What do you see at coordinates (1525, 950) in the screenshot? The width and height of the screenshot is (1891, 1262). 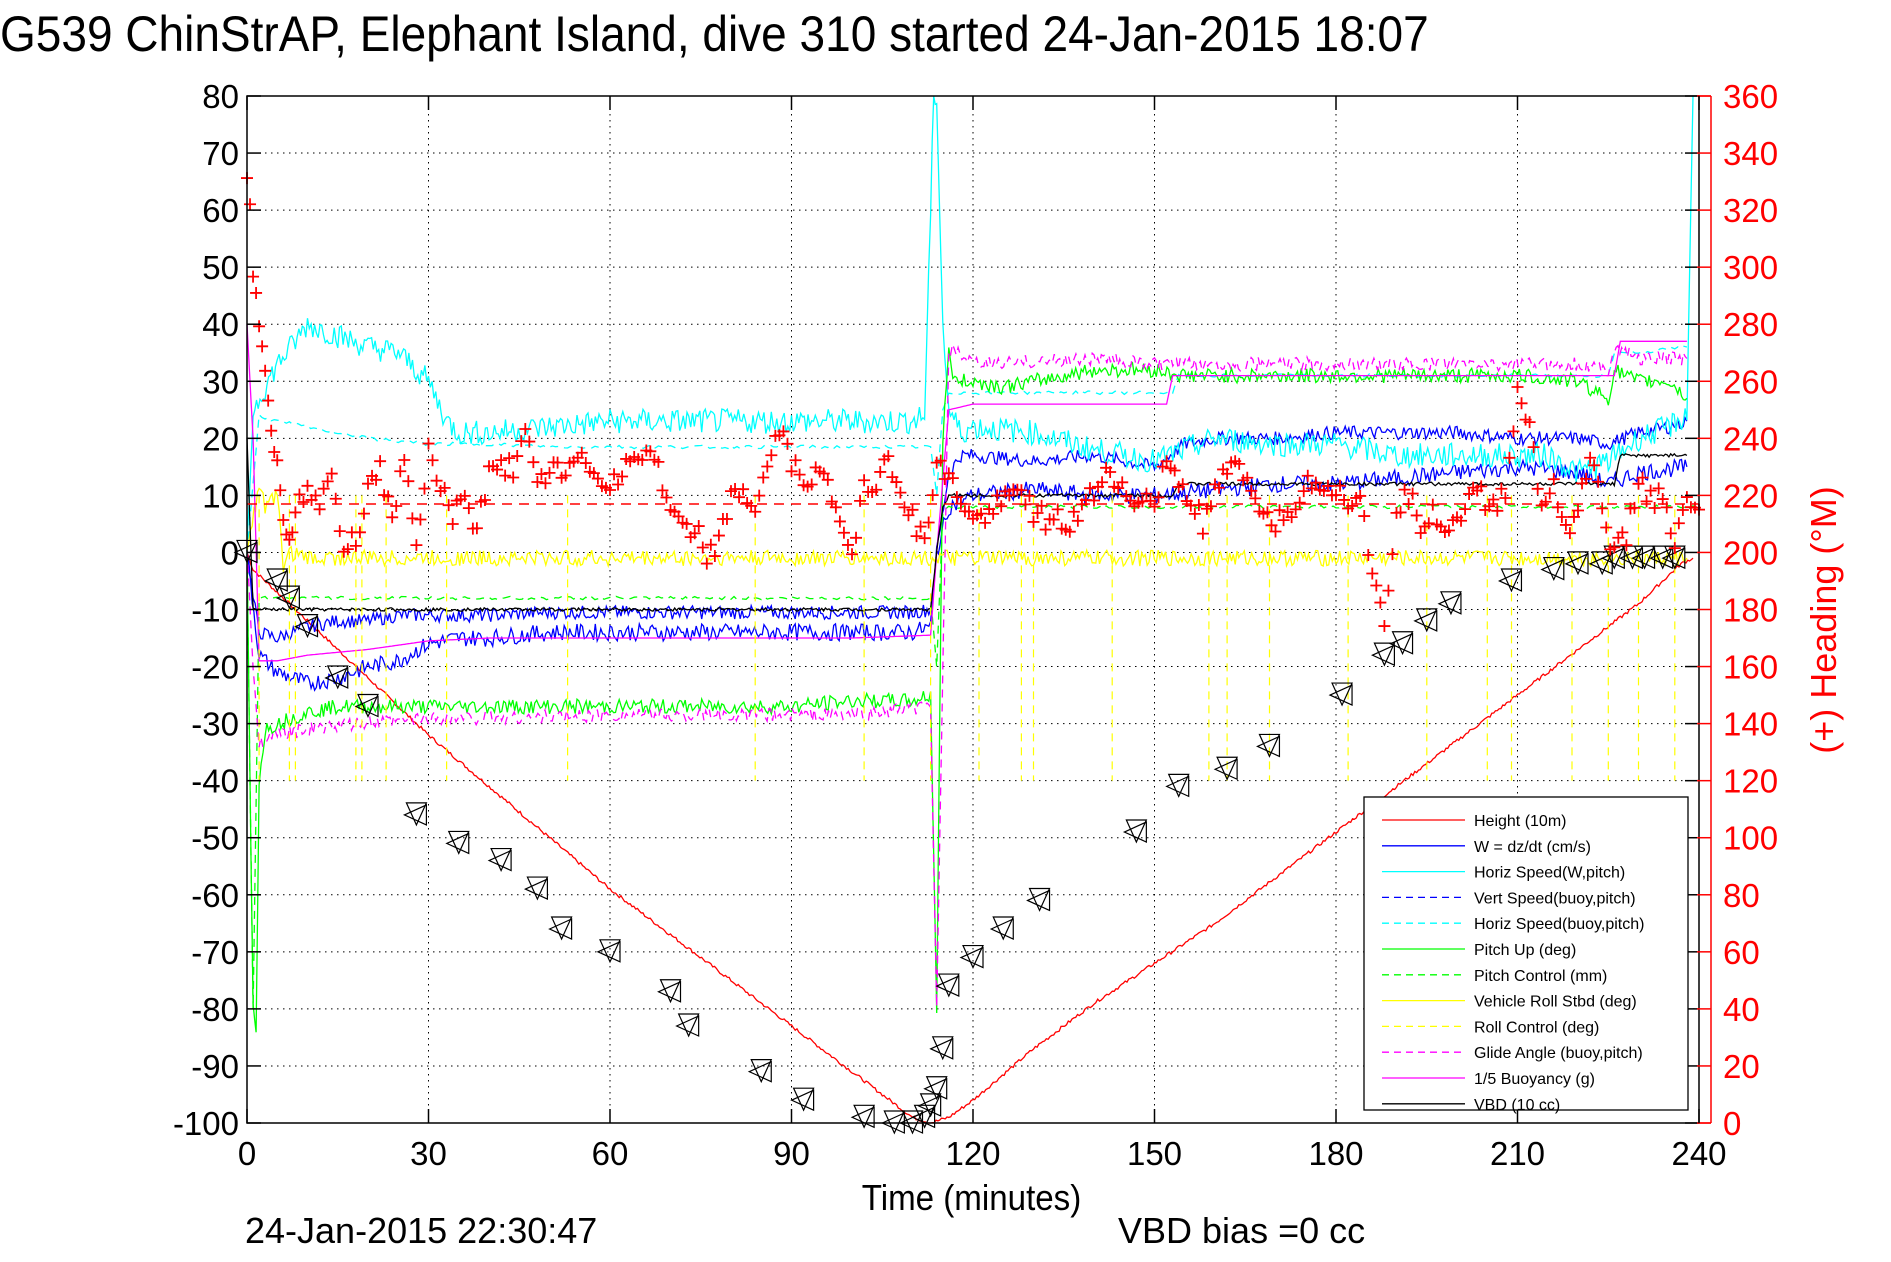 I see `legend-label: Pitch Up (deg)` at bounding box center [1525, 950].